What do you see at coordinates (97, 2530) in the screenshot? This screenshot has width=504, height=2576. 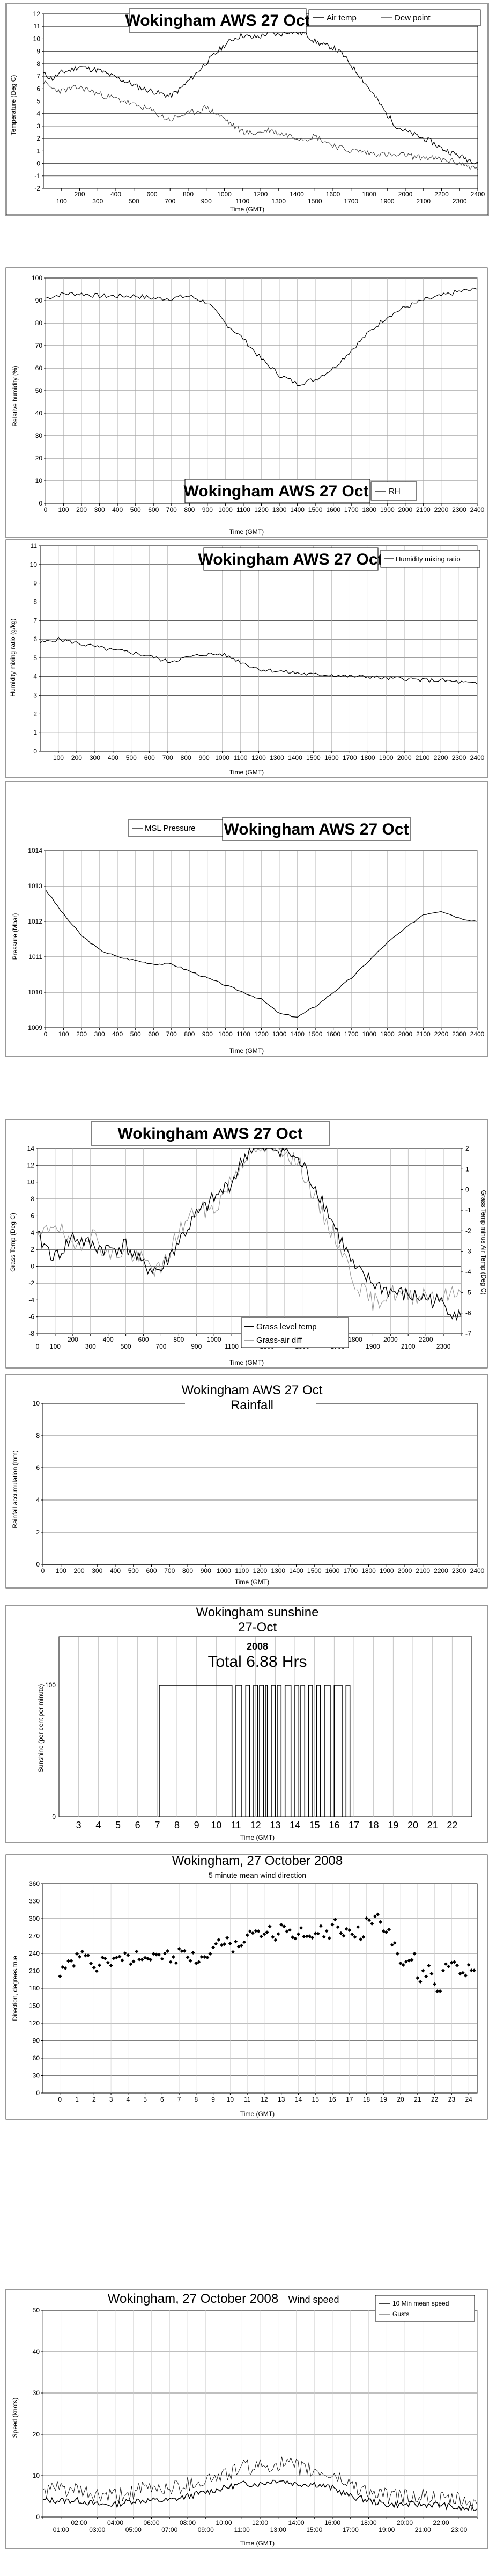 I see `x-tick-label: 03:00` at bounding box center [97, 2530].